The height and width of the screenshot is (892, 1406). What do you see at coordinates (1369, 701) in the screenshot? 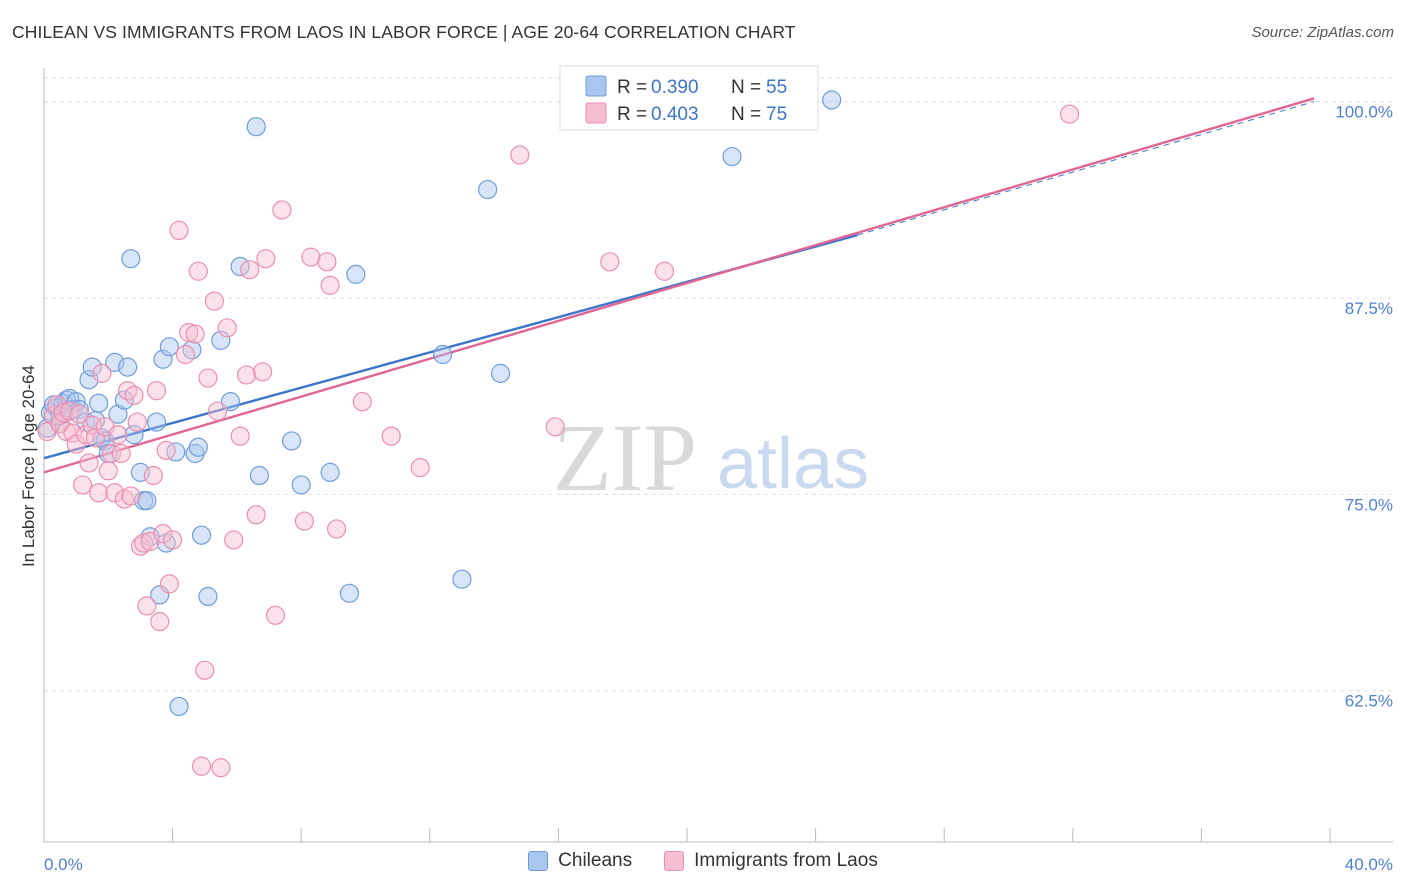
I see `y-tick-label: 62.5%` at bounding box center [1369, 701].